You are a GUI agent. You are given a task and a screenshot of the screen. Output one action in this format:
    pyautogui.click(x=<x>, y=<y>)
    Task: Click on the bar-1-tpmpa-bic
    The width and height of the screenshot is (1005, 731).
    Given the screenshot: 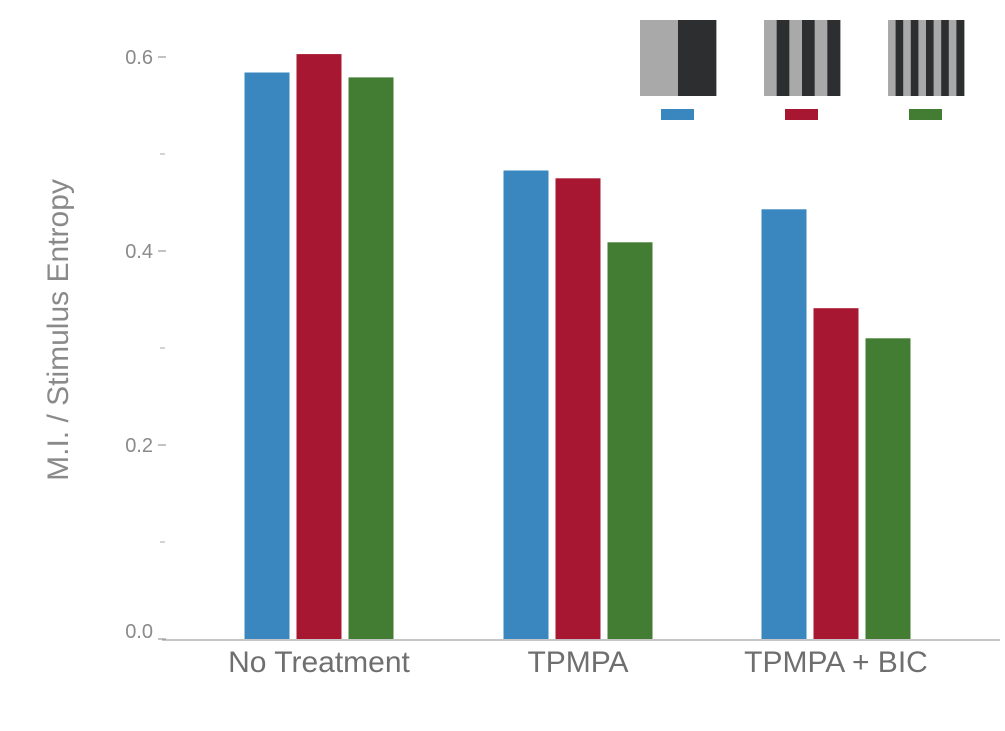 What is the action you would take?
    pyautogui.click(x=784, y=424)
    